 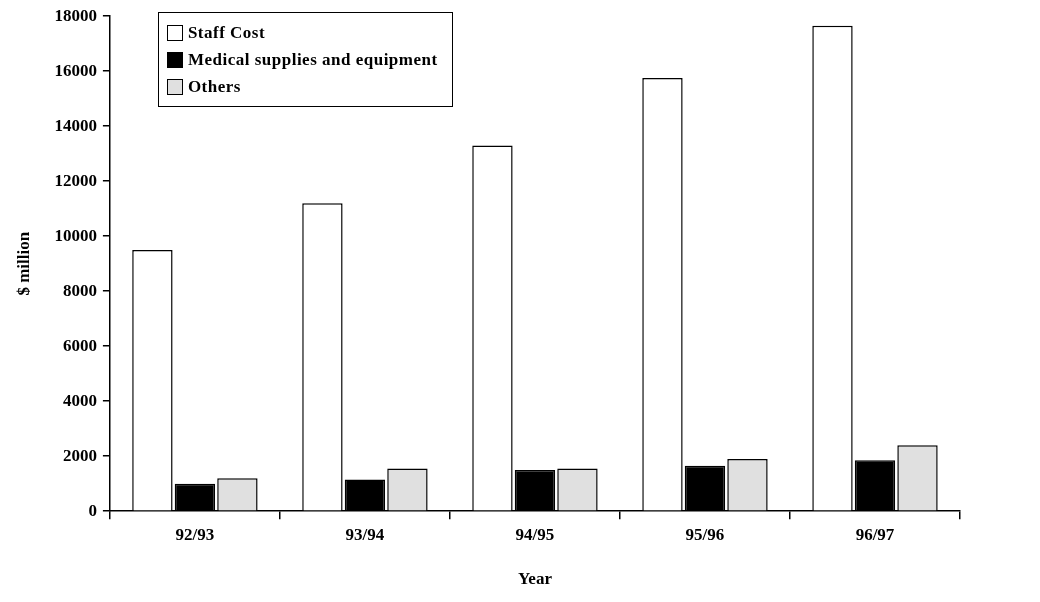 I want to click on x-tick-label: 92/93, so click(x=195, y=534).